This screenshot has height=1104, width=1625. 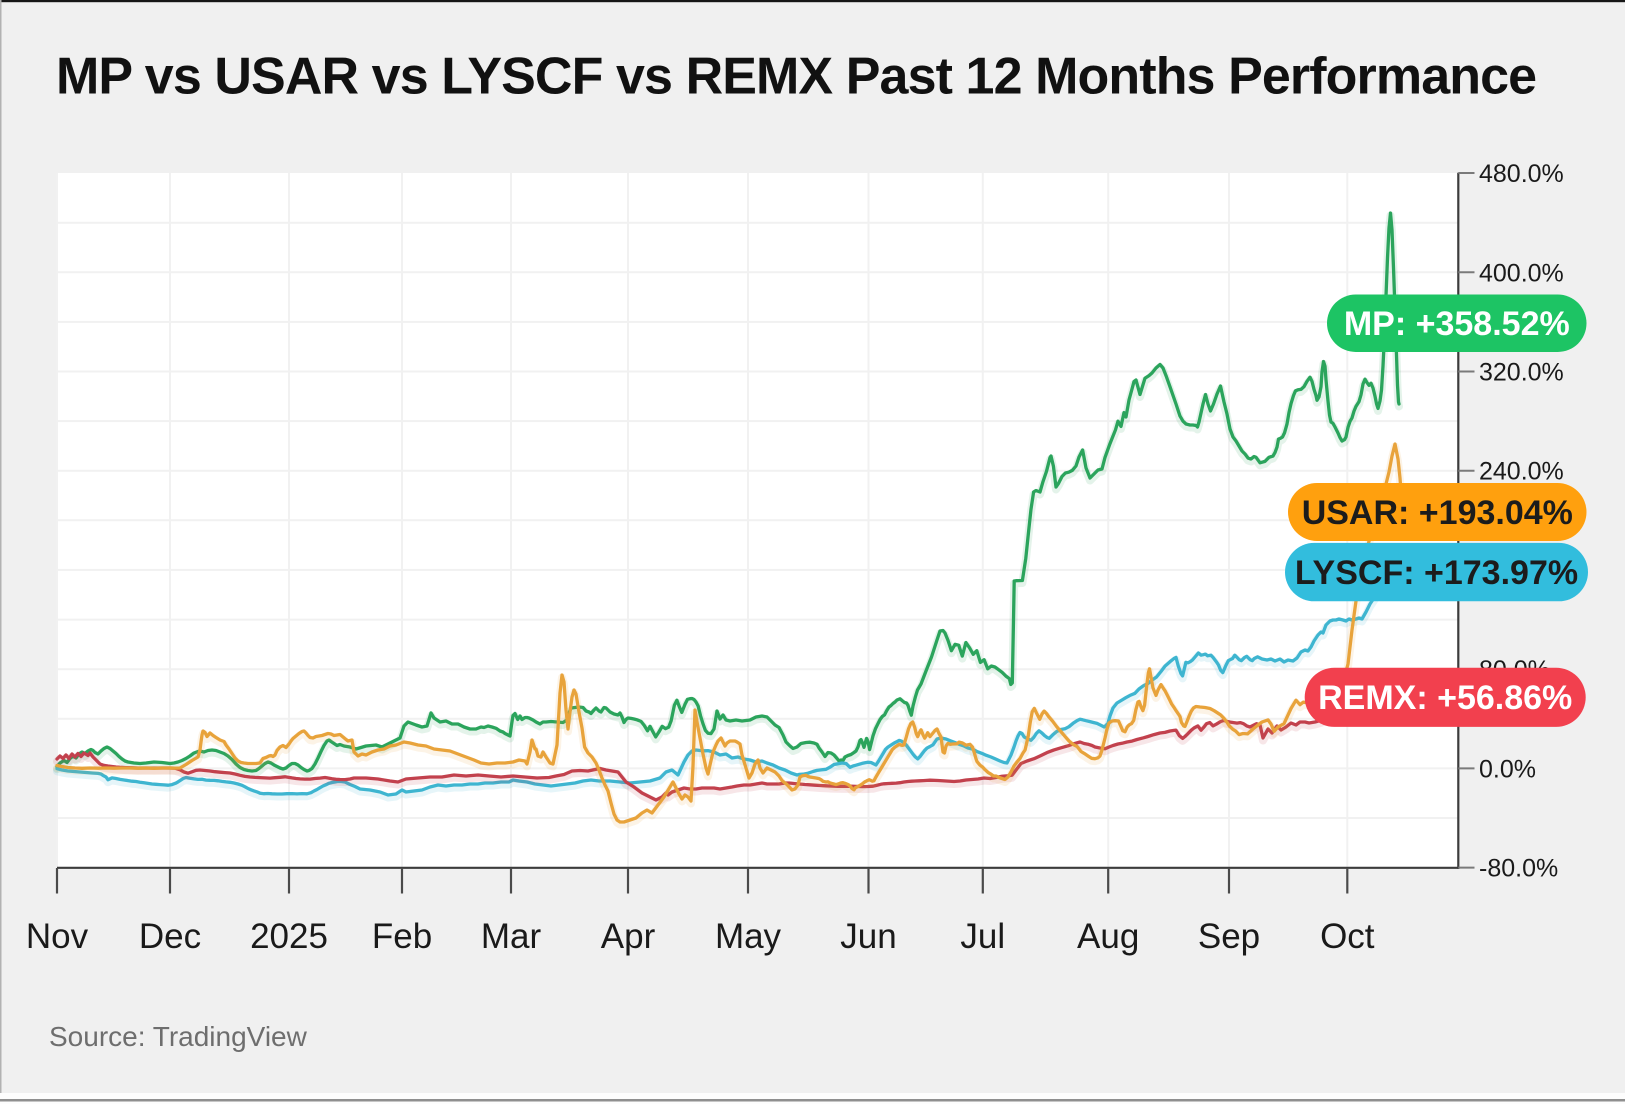 I want to click on svg-text: 240.0%, so click(x=1521, y=472).